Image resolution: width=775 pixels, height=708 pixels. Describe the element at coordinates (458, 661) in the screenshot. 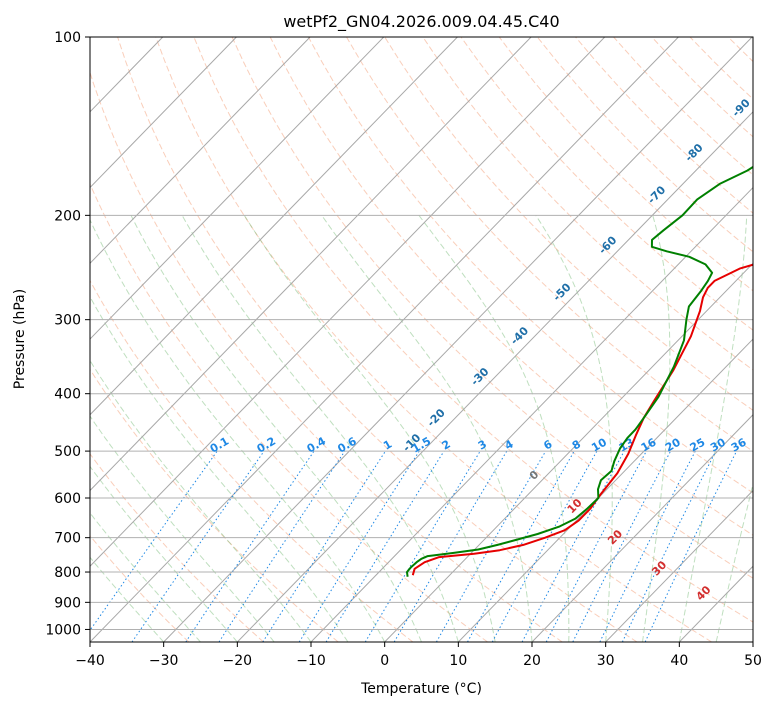

I see `x-tick-label: 10` at that location.